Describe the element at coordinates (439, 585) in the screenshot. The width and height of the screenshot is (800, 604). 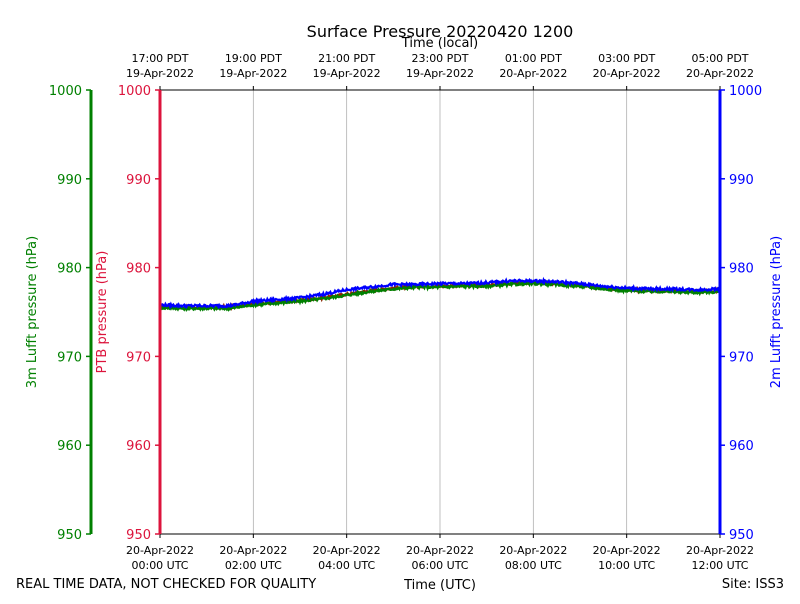
I see `bottom-axis-label: Time (UTC)` at that location.